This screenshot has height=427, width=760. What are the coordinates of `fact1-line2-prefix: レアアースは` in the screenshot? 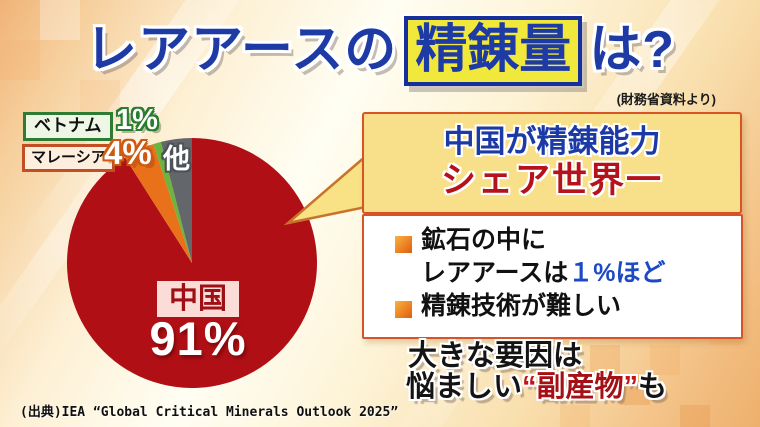 It's located at (495, 273).